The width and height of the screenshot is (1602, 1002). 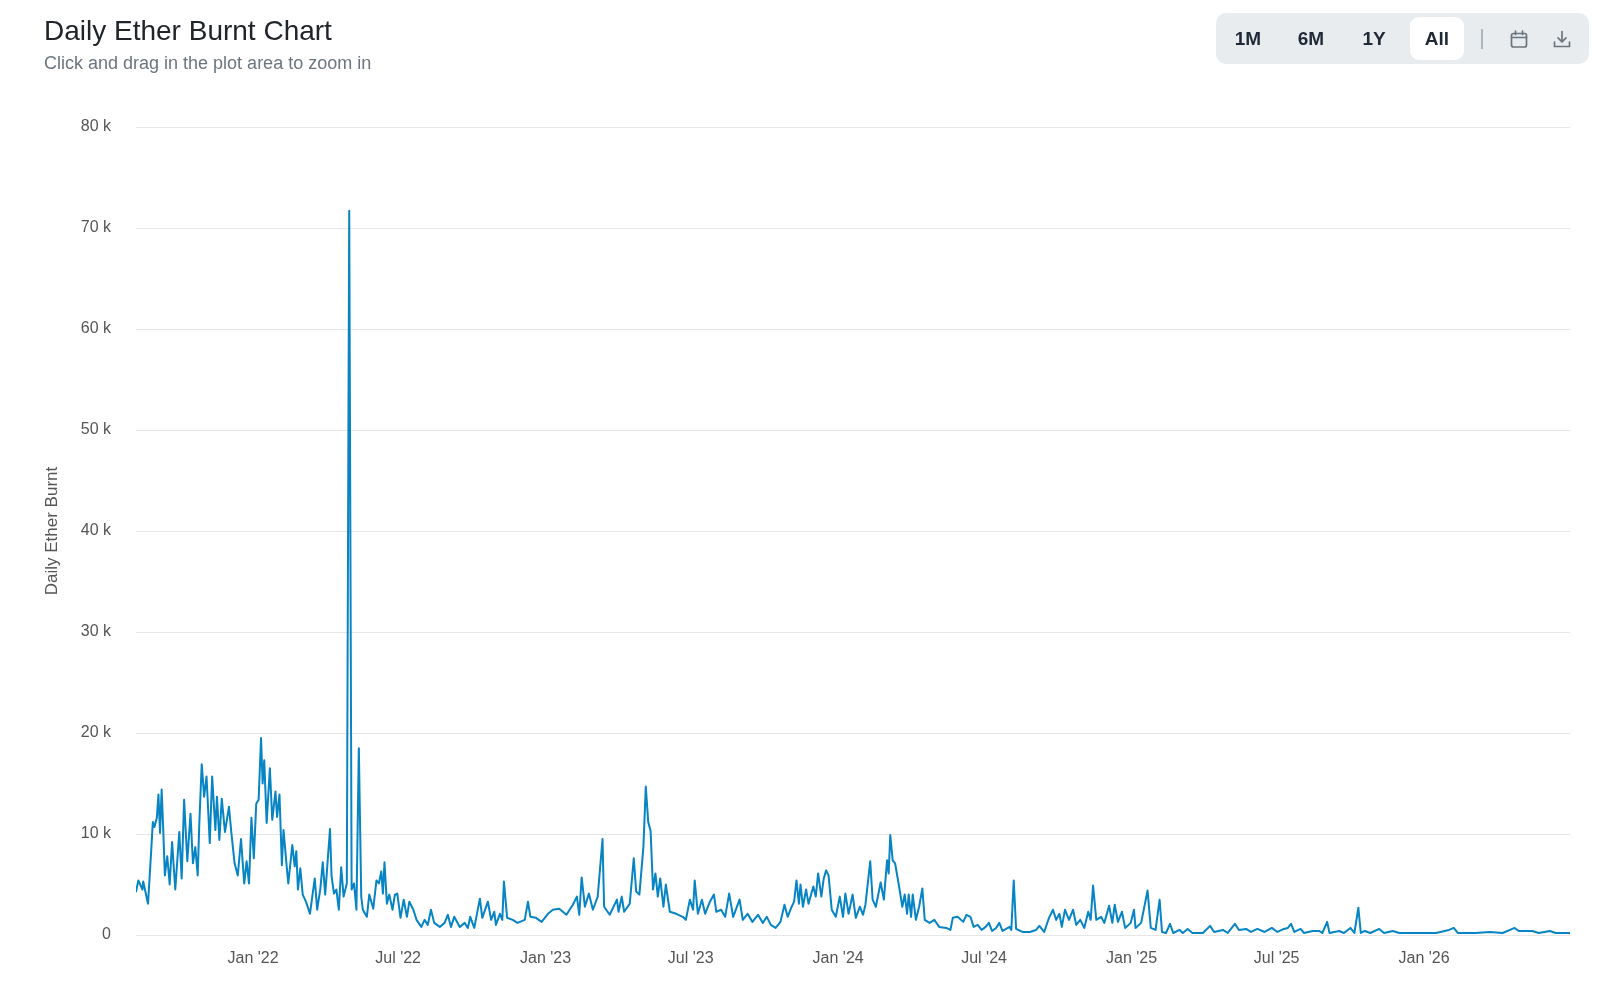 I want to click on x-tick-label: Jul '23, so click(x=690, y=958).